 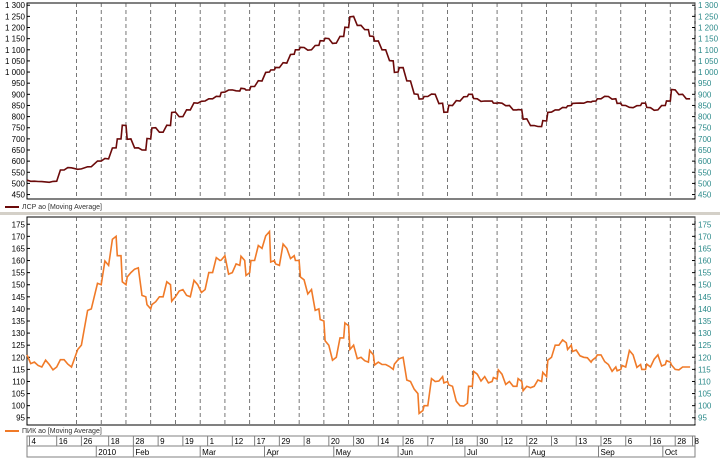 What do you see at coordinates (335, 441) in the screenshot?
I see `day-tick-label: 20` at bounding box center [335, 441].